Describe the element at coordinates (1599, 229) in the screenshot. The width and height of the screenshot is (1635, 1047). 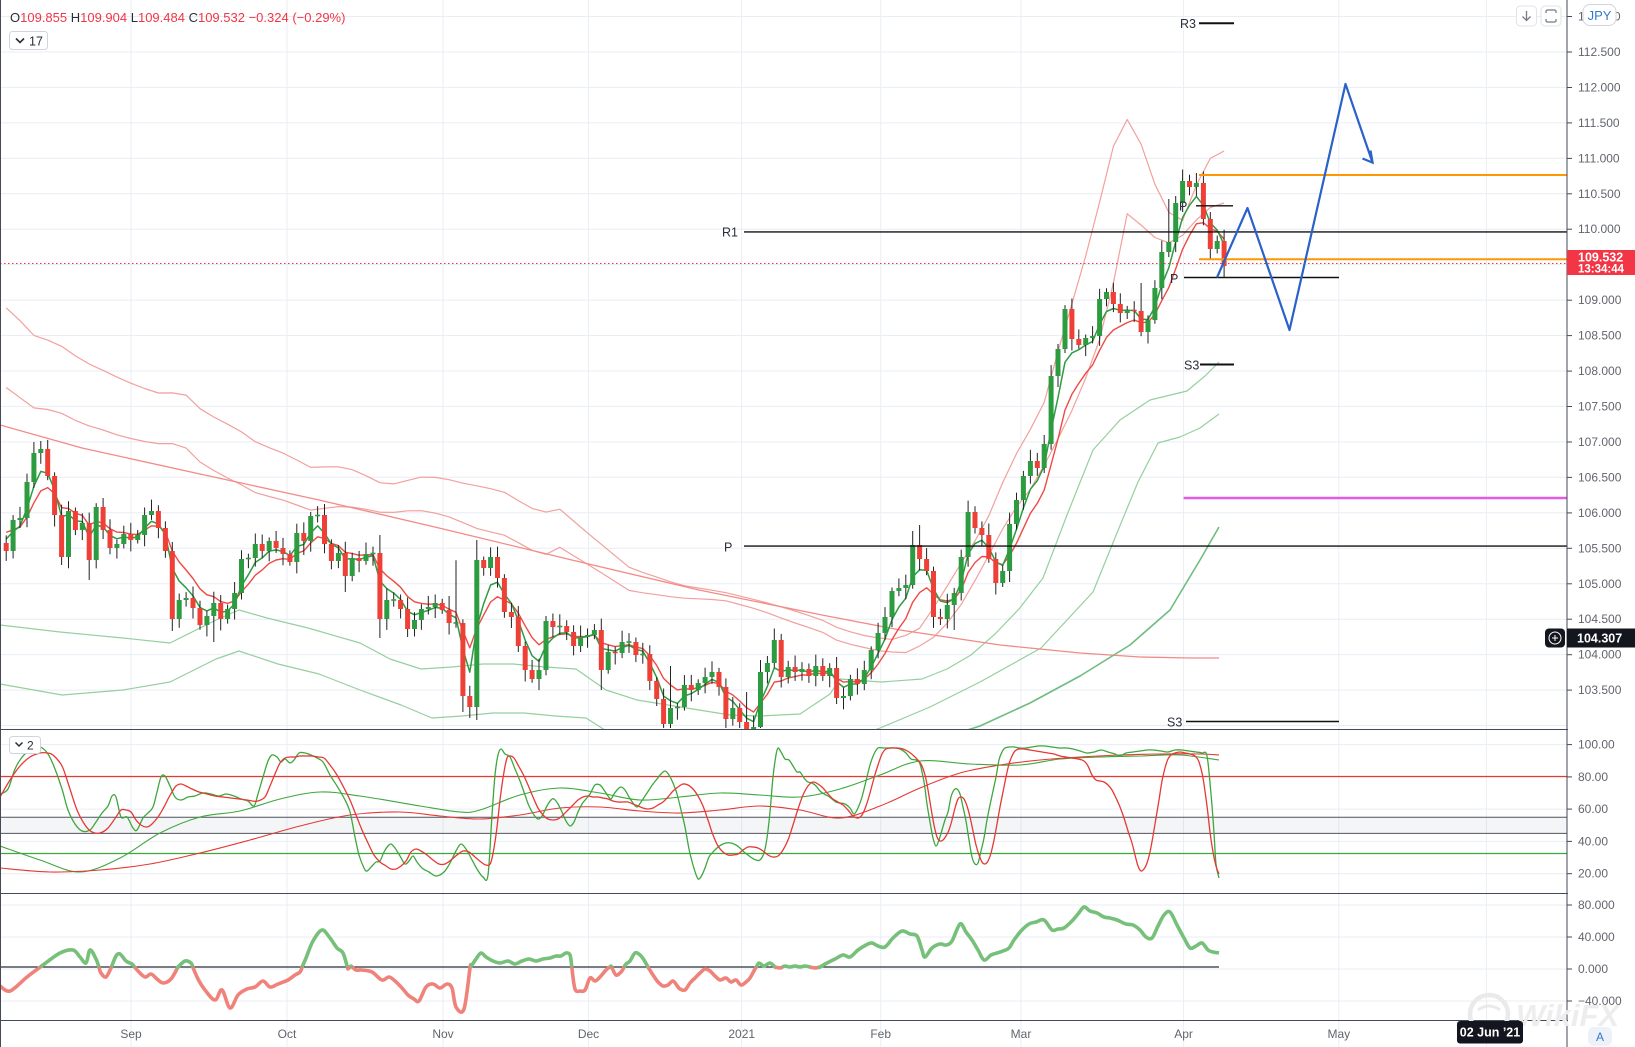
I see `svg-text: 110.000` at that location.